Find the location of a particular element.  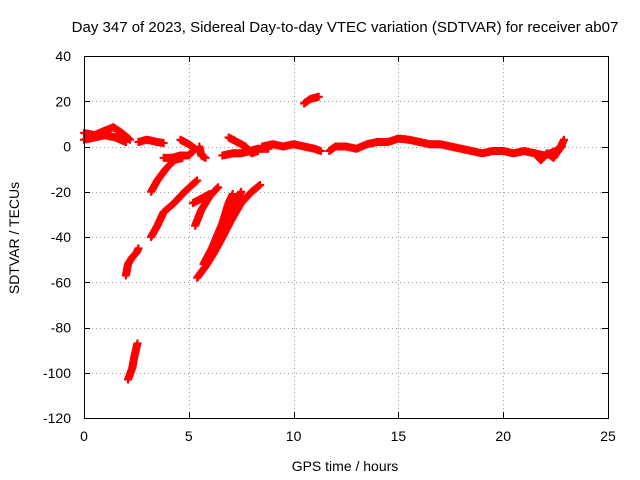

y-tick-label: -120 is located at coordinates (57, 418).